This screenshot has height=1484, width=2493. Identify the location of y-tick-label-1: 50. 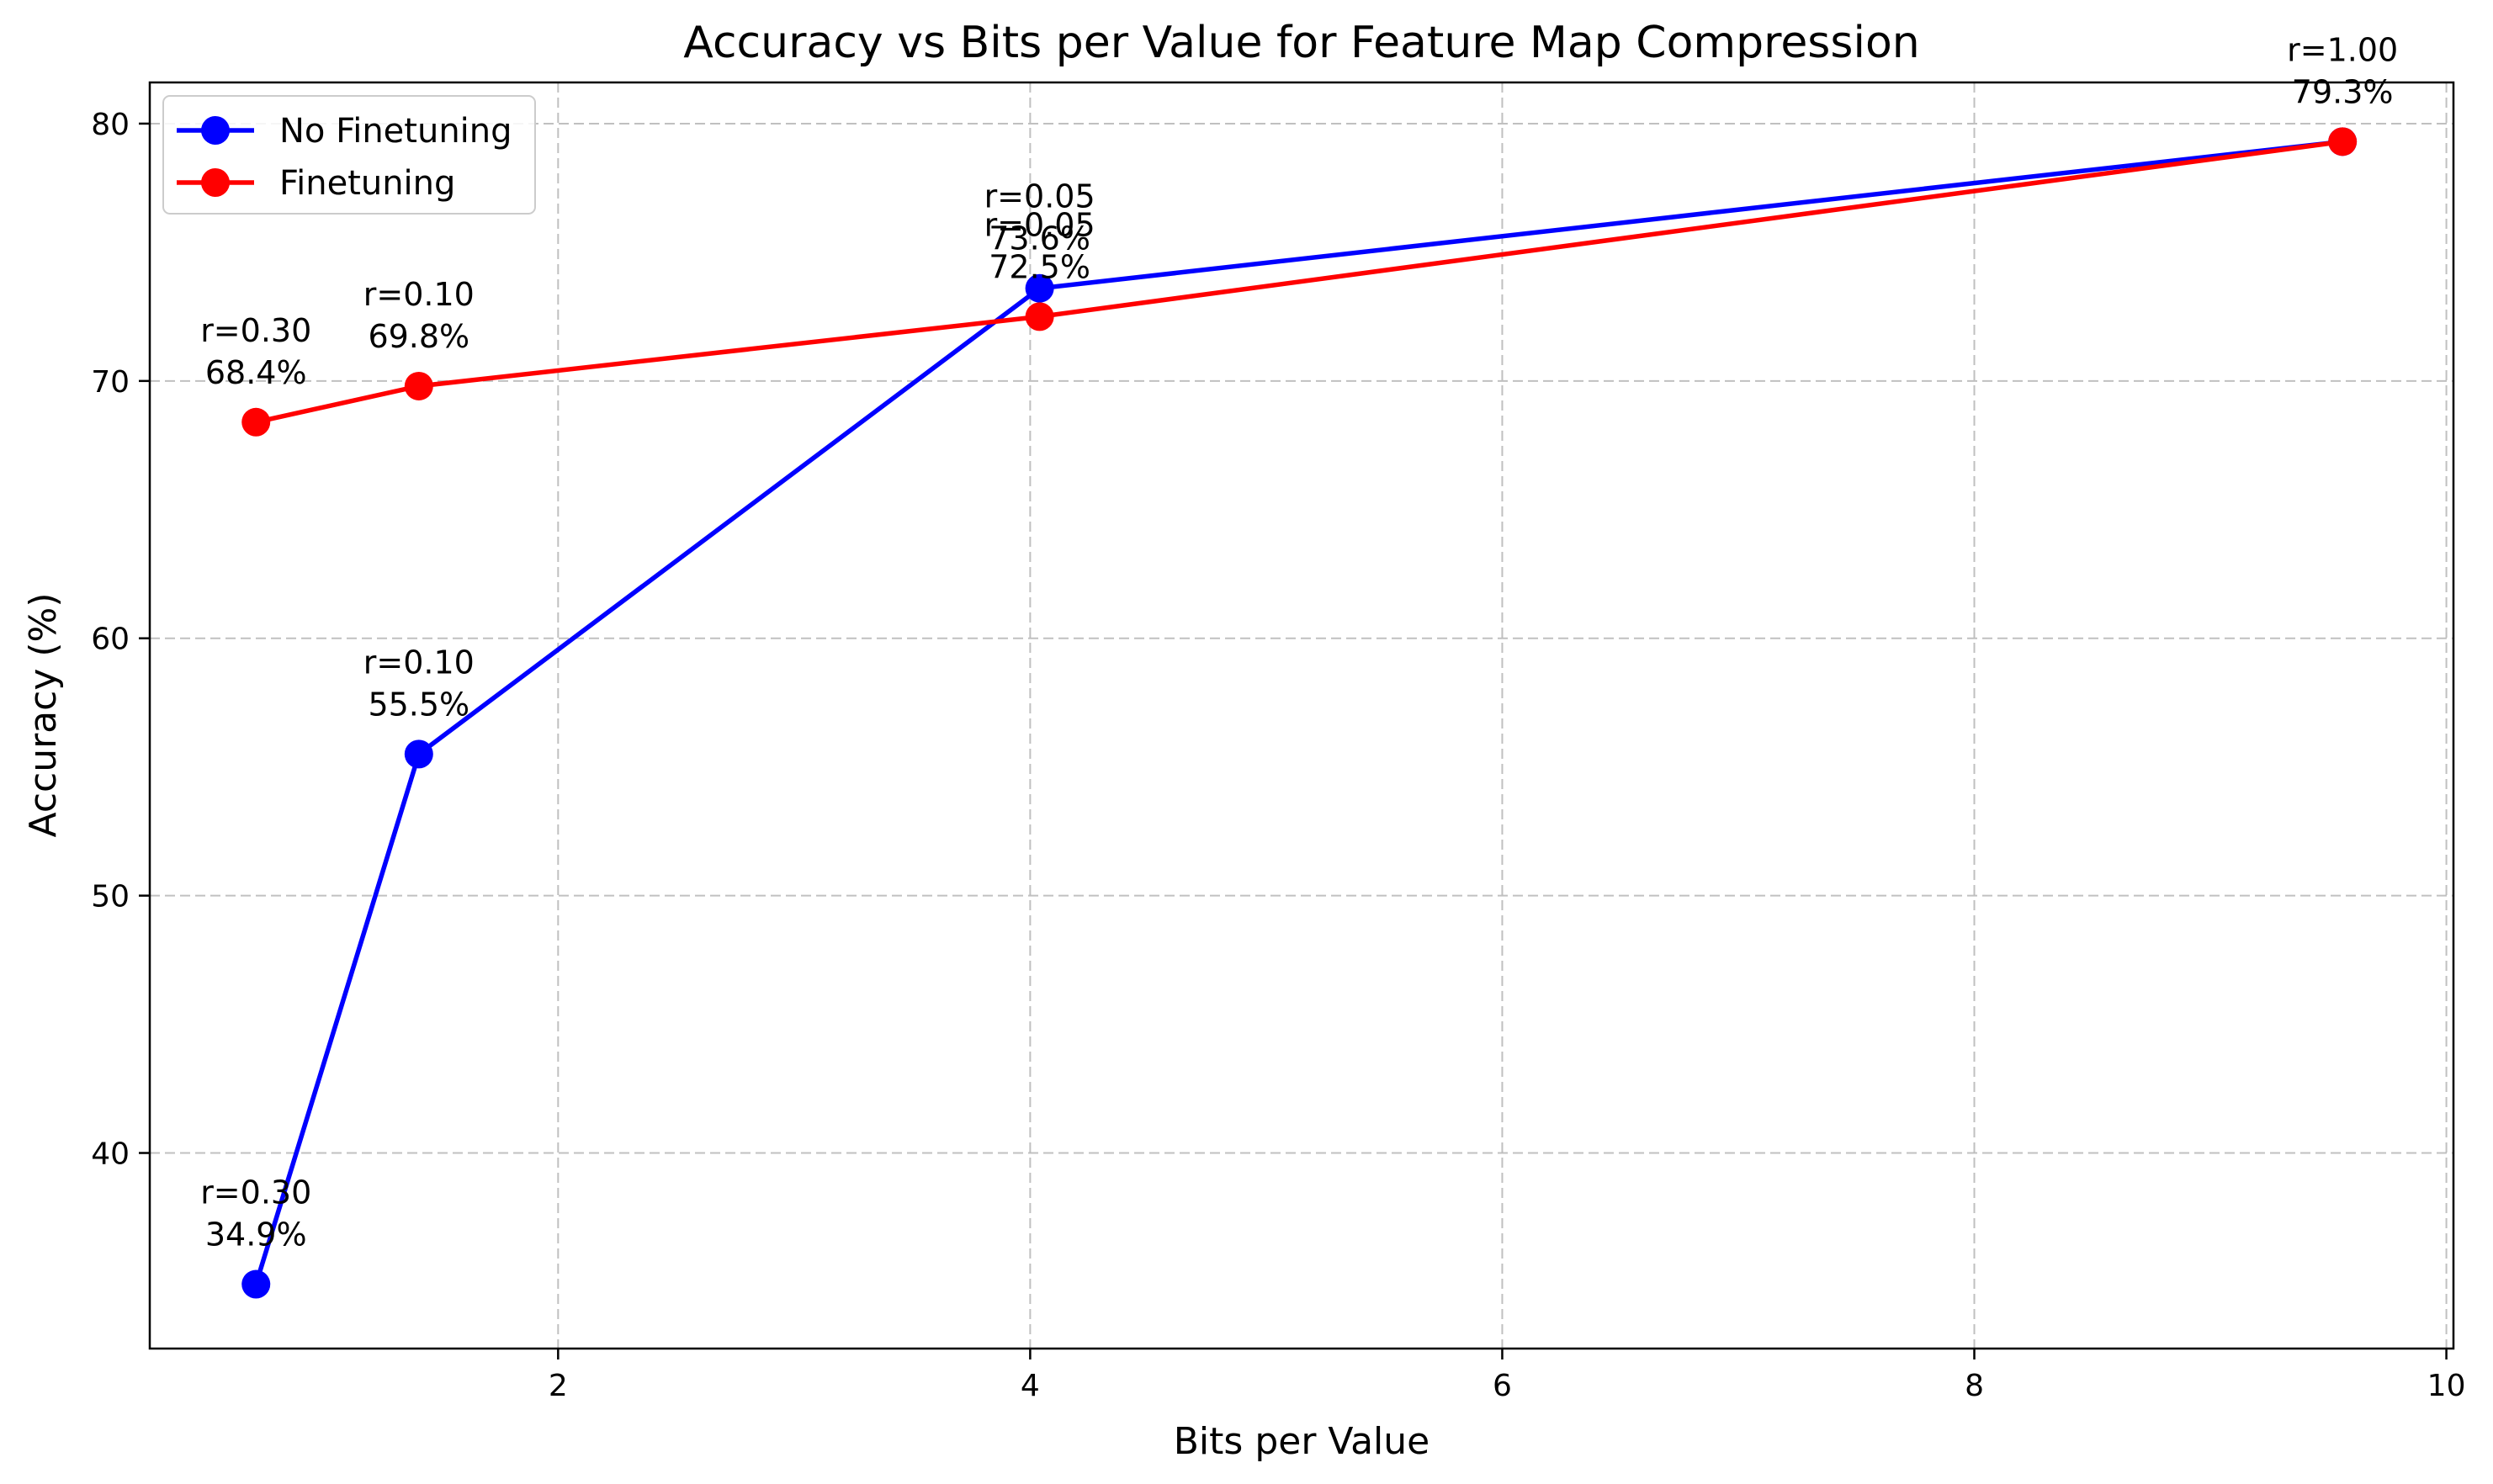
(110, 897).